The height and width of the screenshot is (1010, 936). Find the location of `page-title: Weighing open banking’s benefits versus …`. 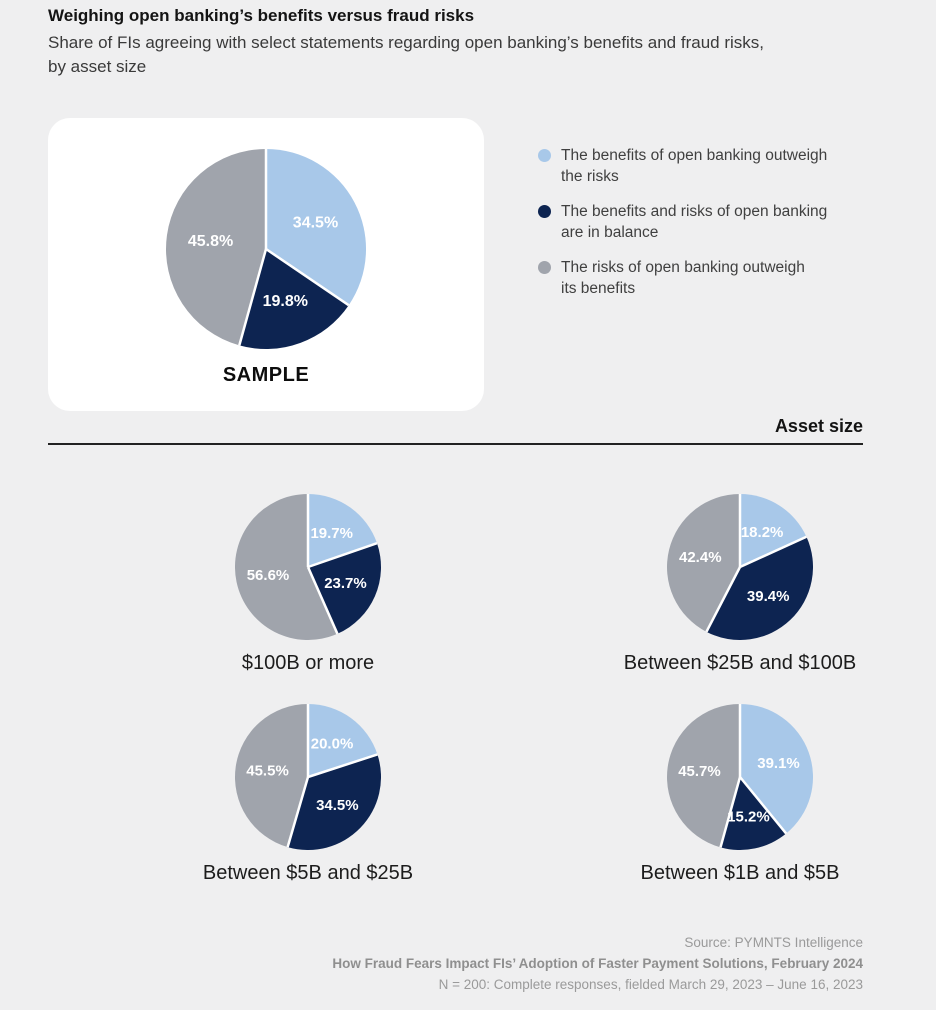

page-title: Weighing open banking’s benefits versus … is located at coordinates (261, 15).